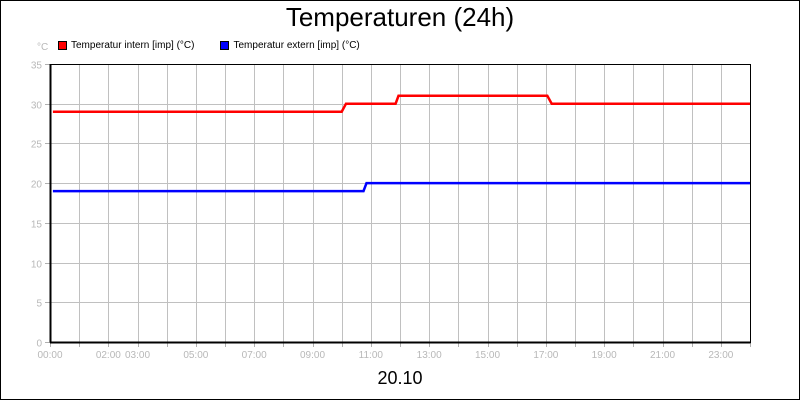 This screenshot has width=800, height=400. I want to click on x-tick-label: 15:00, so click(487, 355).